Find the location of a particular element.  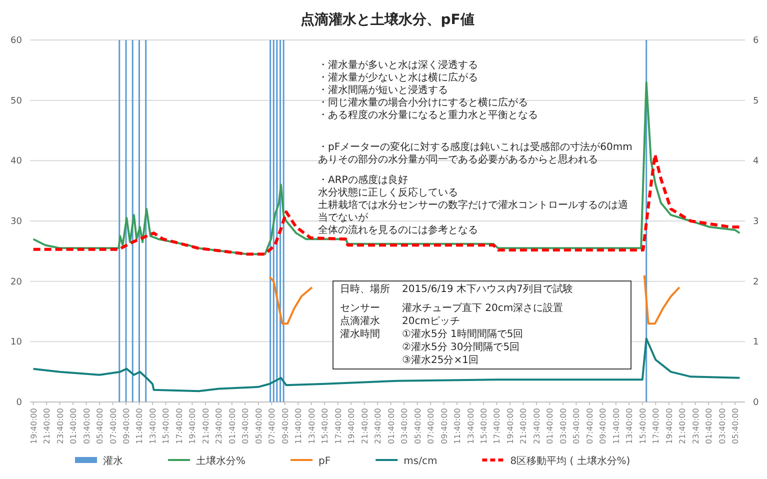

y2-tick-label: 1 is located at coordinates (756, 343).